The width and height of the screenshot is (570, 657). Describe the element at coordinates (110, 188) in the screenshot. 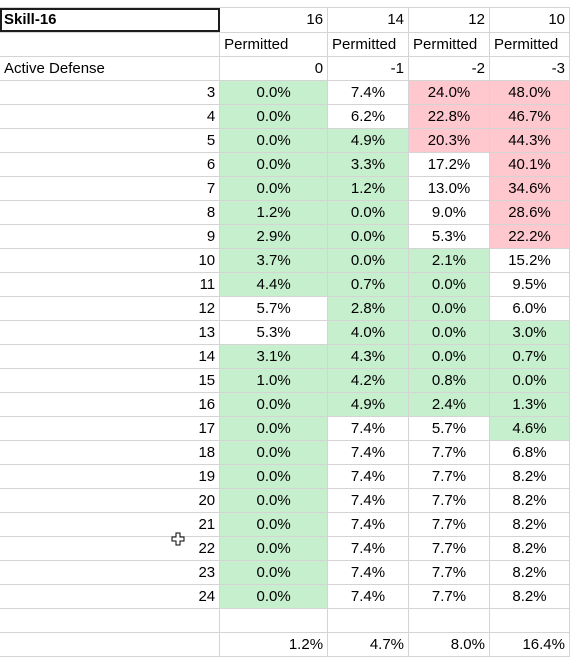

I see `roll-label-cell: 7` at that location.